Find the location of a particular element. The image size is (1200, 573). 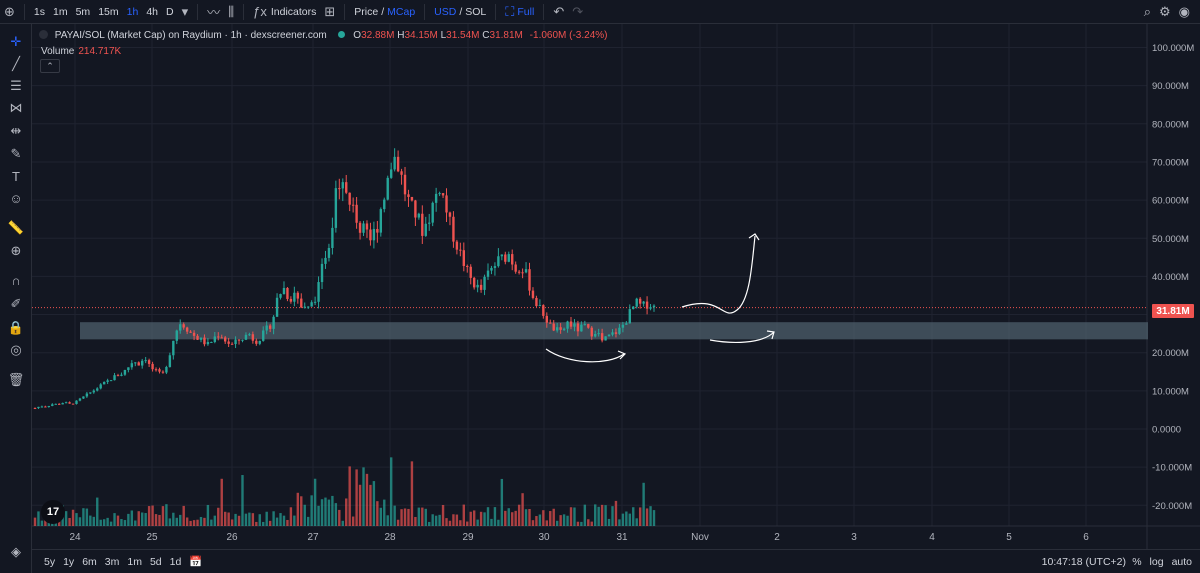

range-5y: 5y is located at coordinates (50, 561).